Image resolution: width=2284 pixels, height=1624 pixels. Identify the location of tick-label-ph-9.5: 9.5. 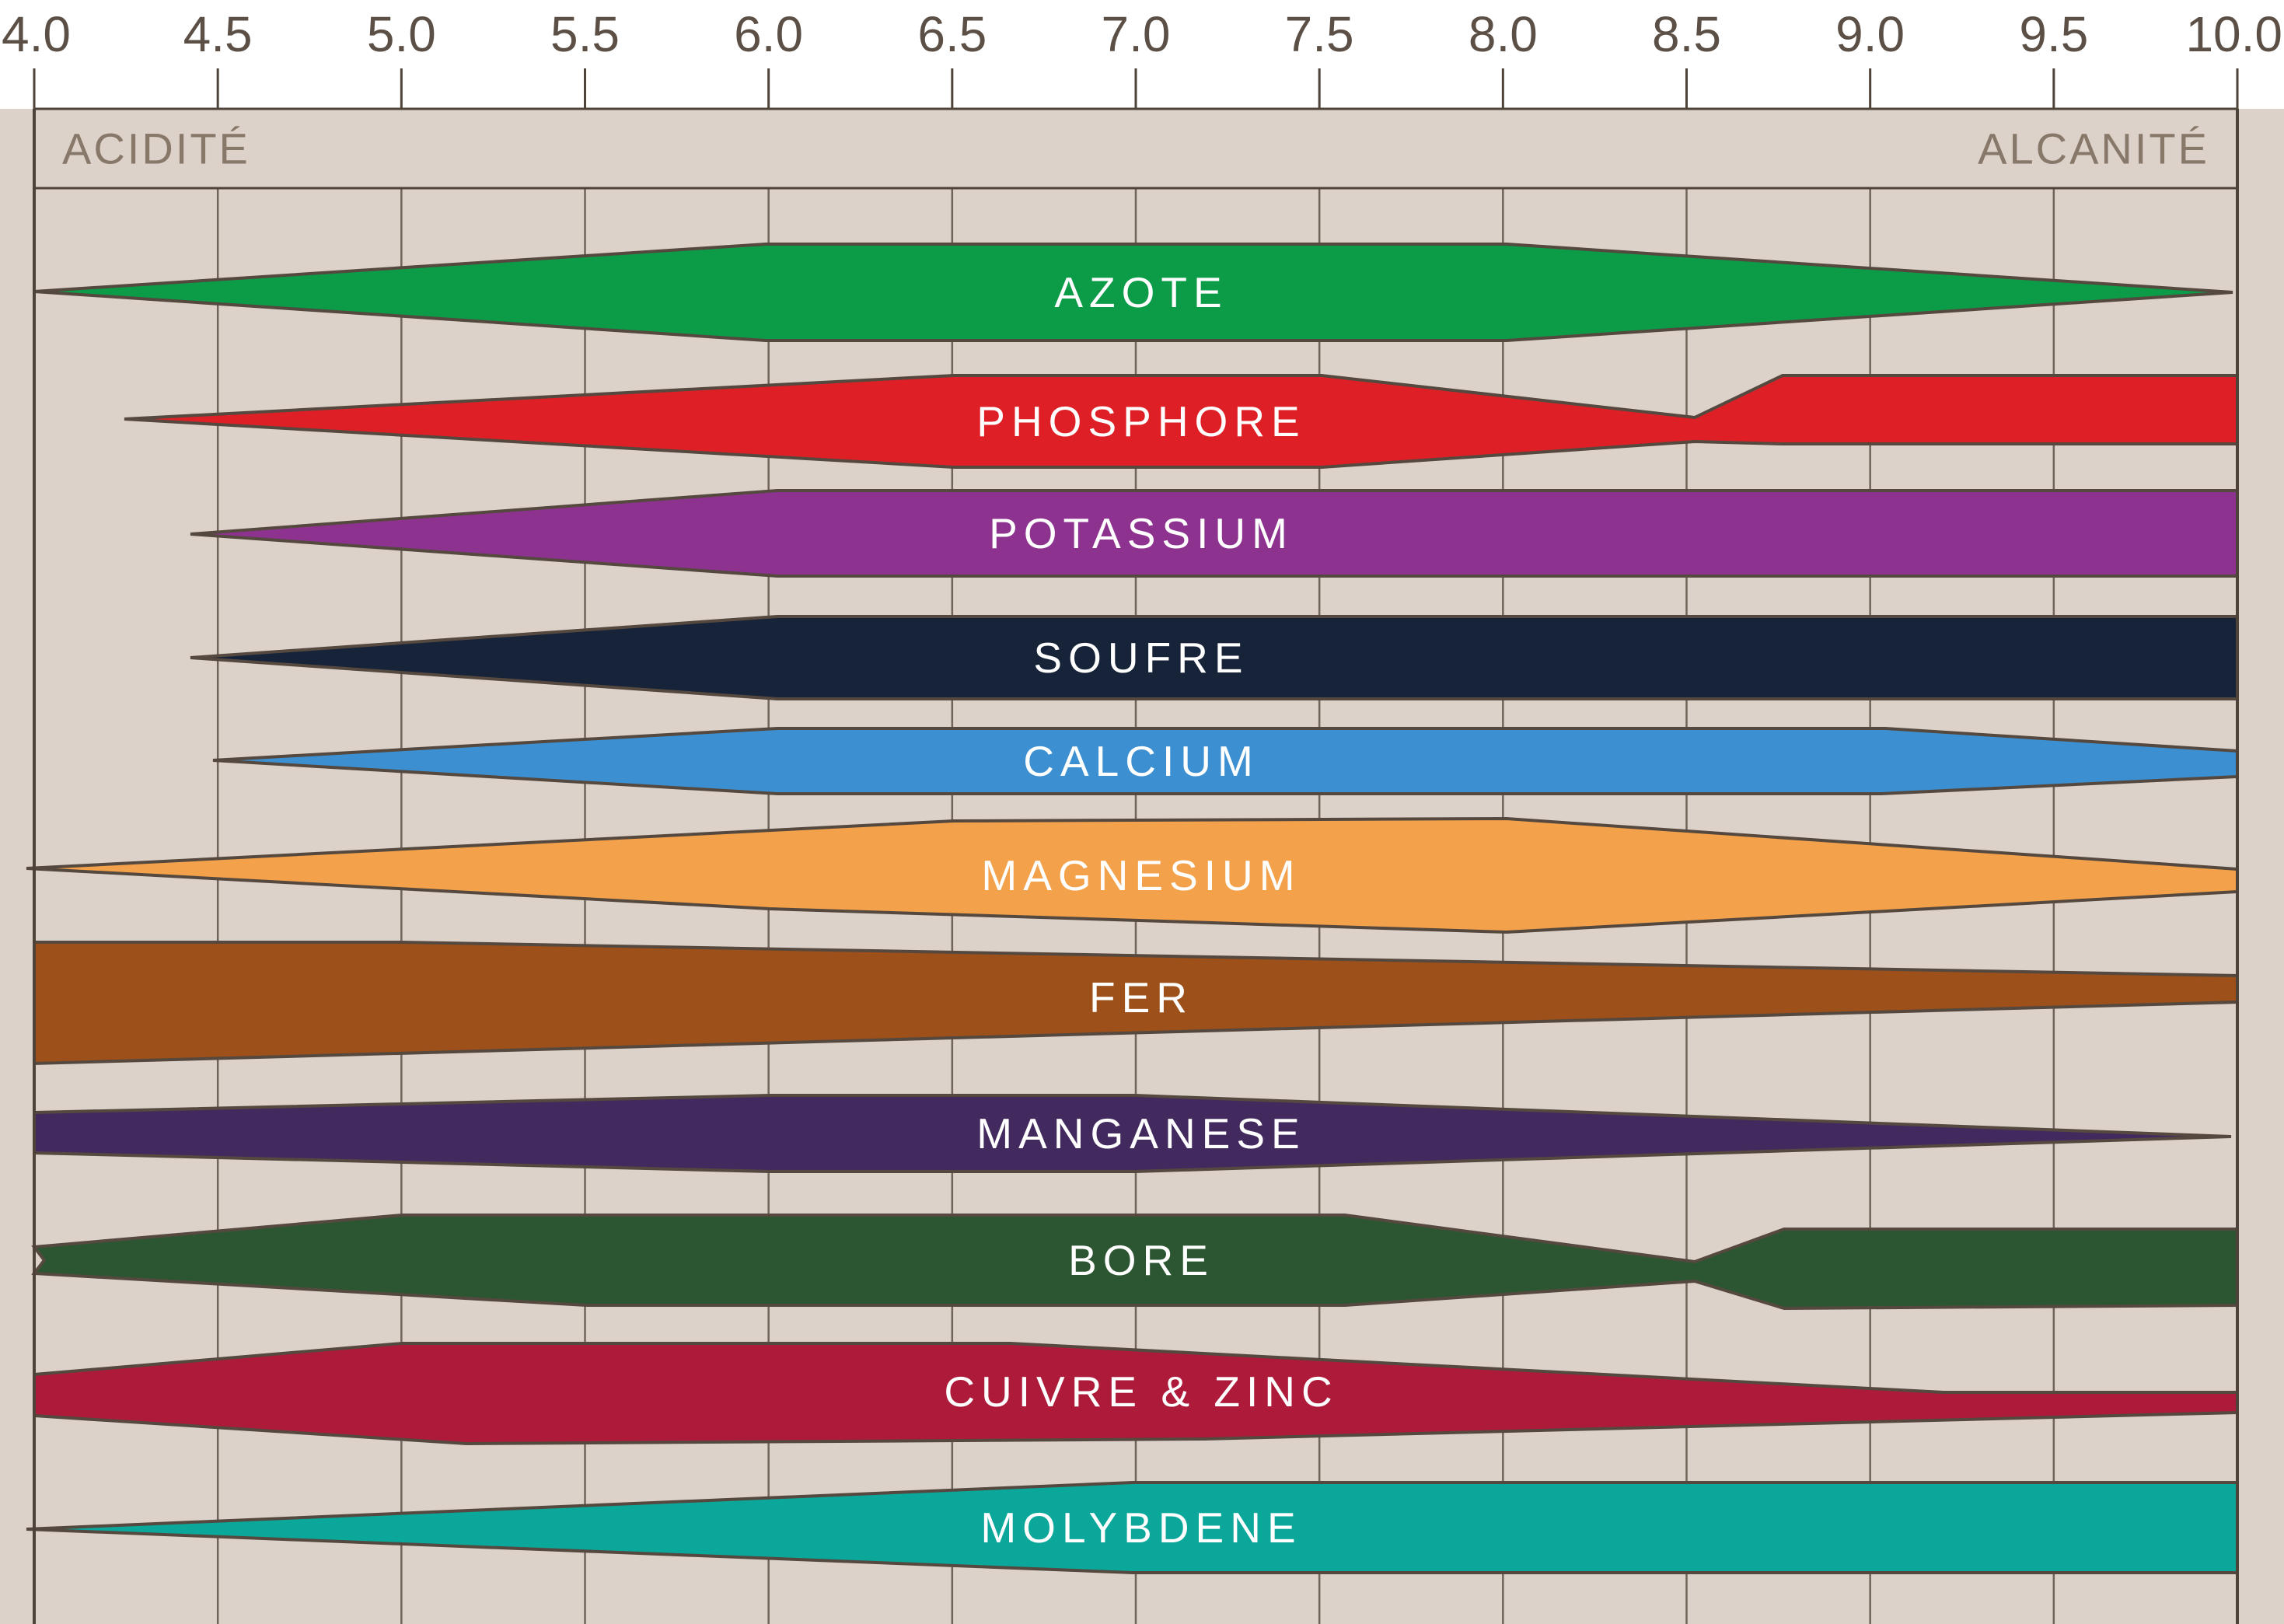
(2053, 34).